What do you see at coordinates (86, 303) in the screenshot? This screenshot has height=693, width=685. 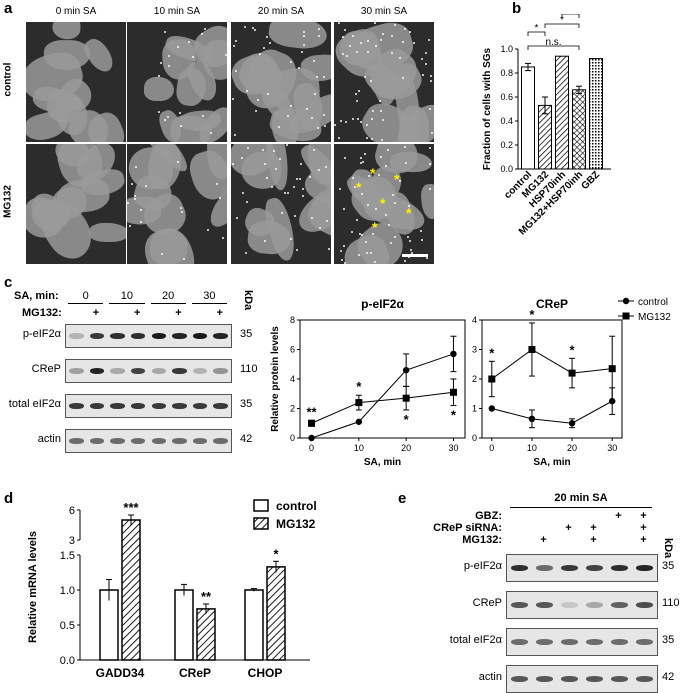 I see `sa-underline` at bounding box center [86, 303].